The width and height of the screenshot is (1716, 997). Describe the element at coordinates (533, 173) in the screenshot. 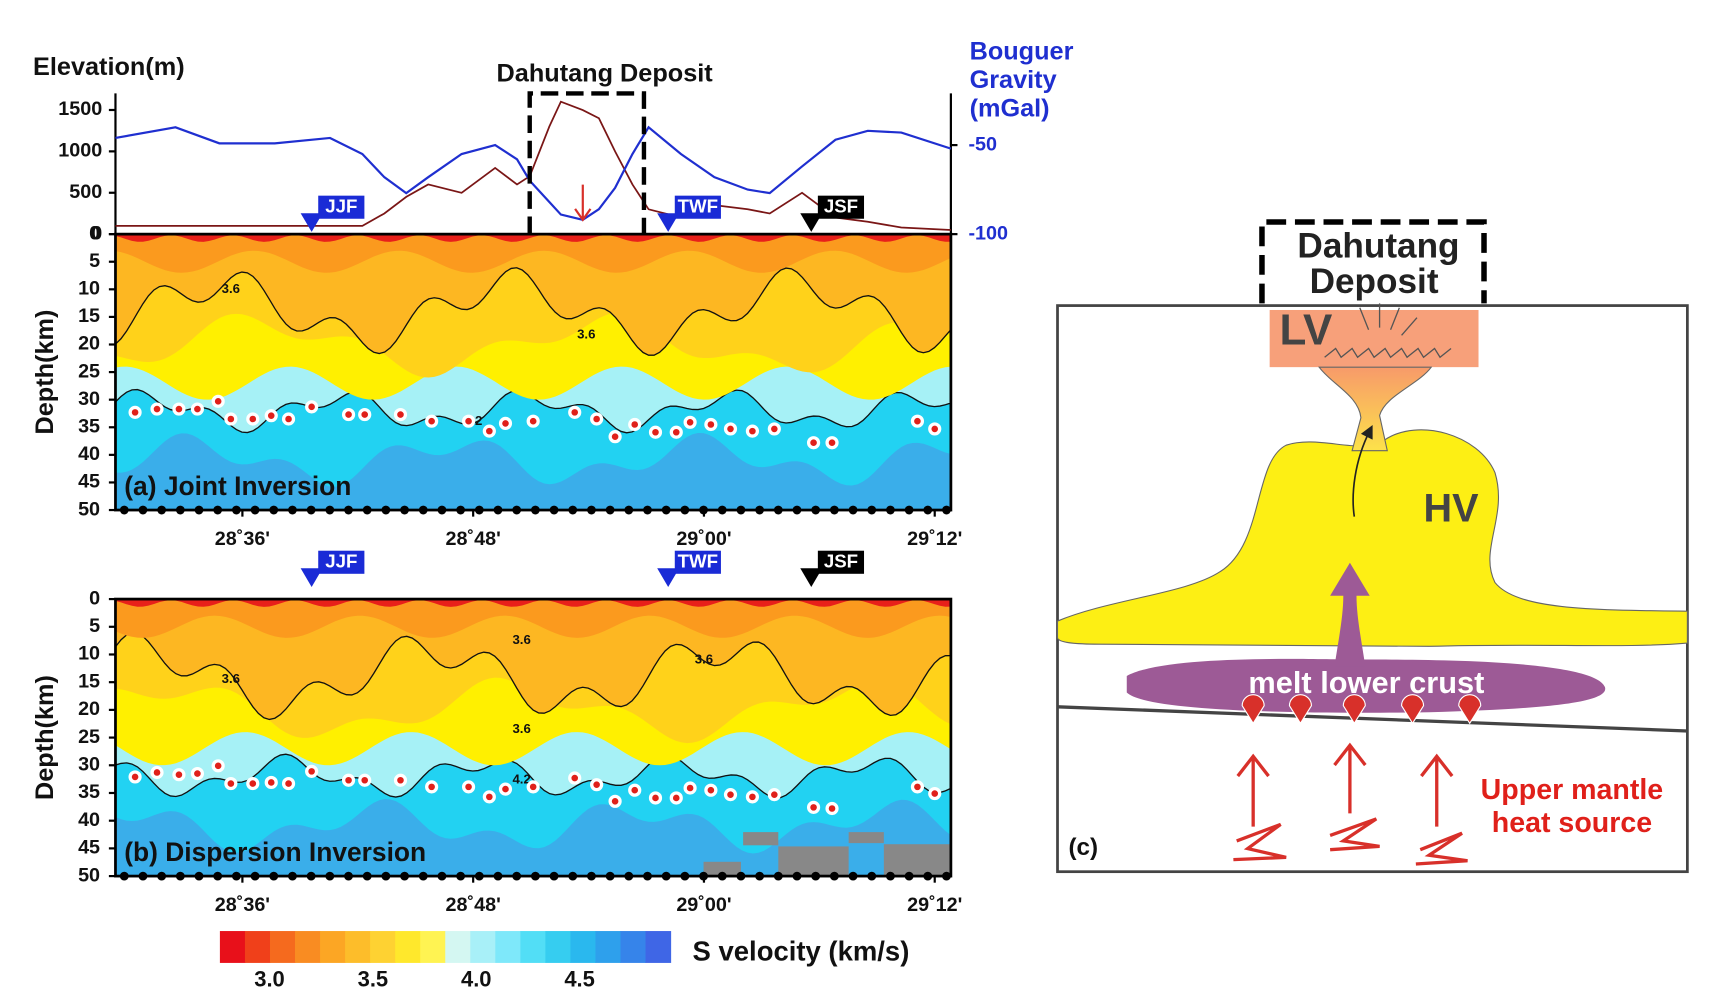

I see `series-line` at that location.